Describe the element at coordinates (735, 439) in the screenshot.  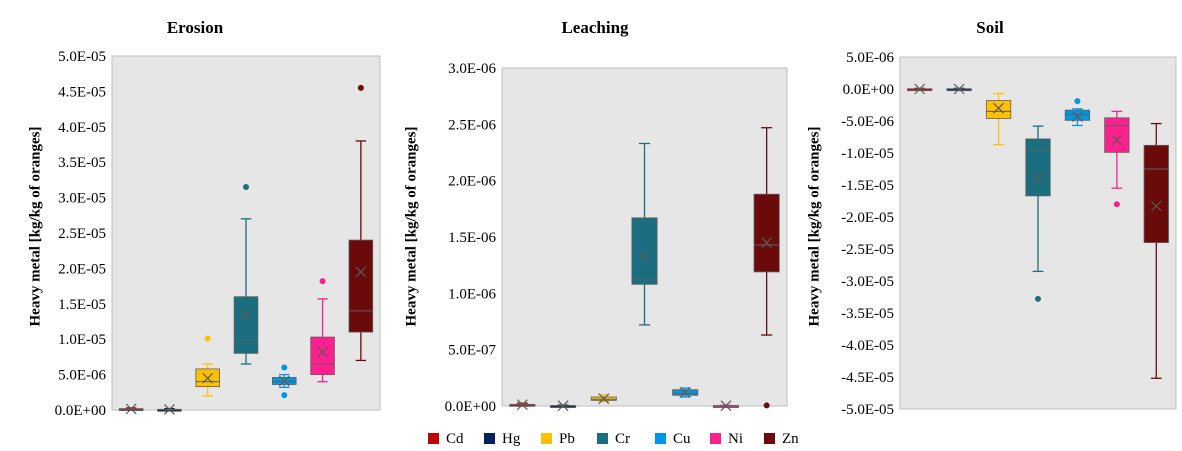
I see `legend-label: Ni` at that location.